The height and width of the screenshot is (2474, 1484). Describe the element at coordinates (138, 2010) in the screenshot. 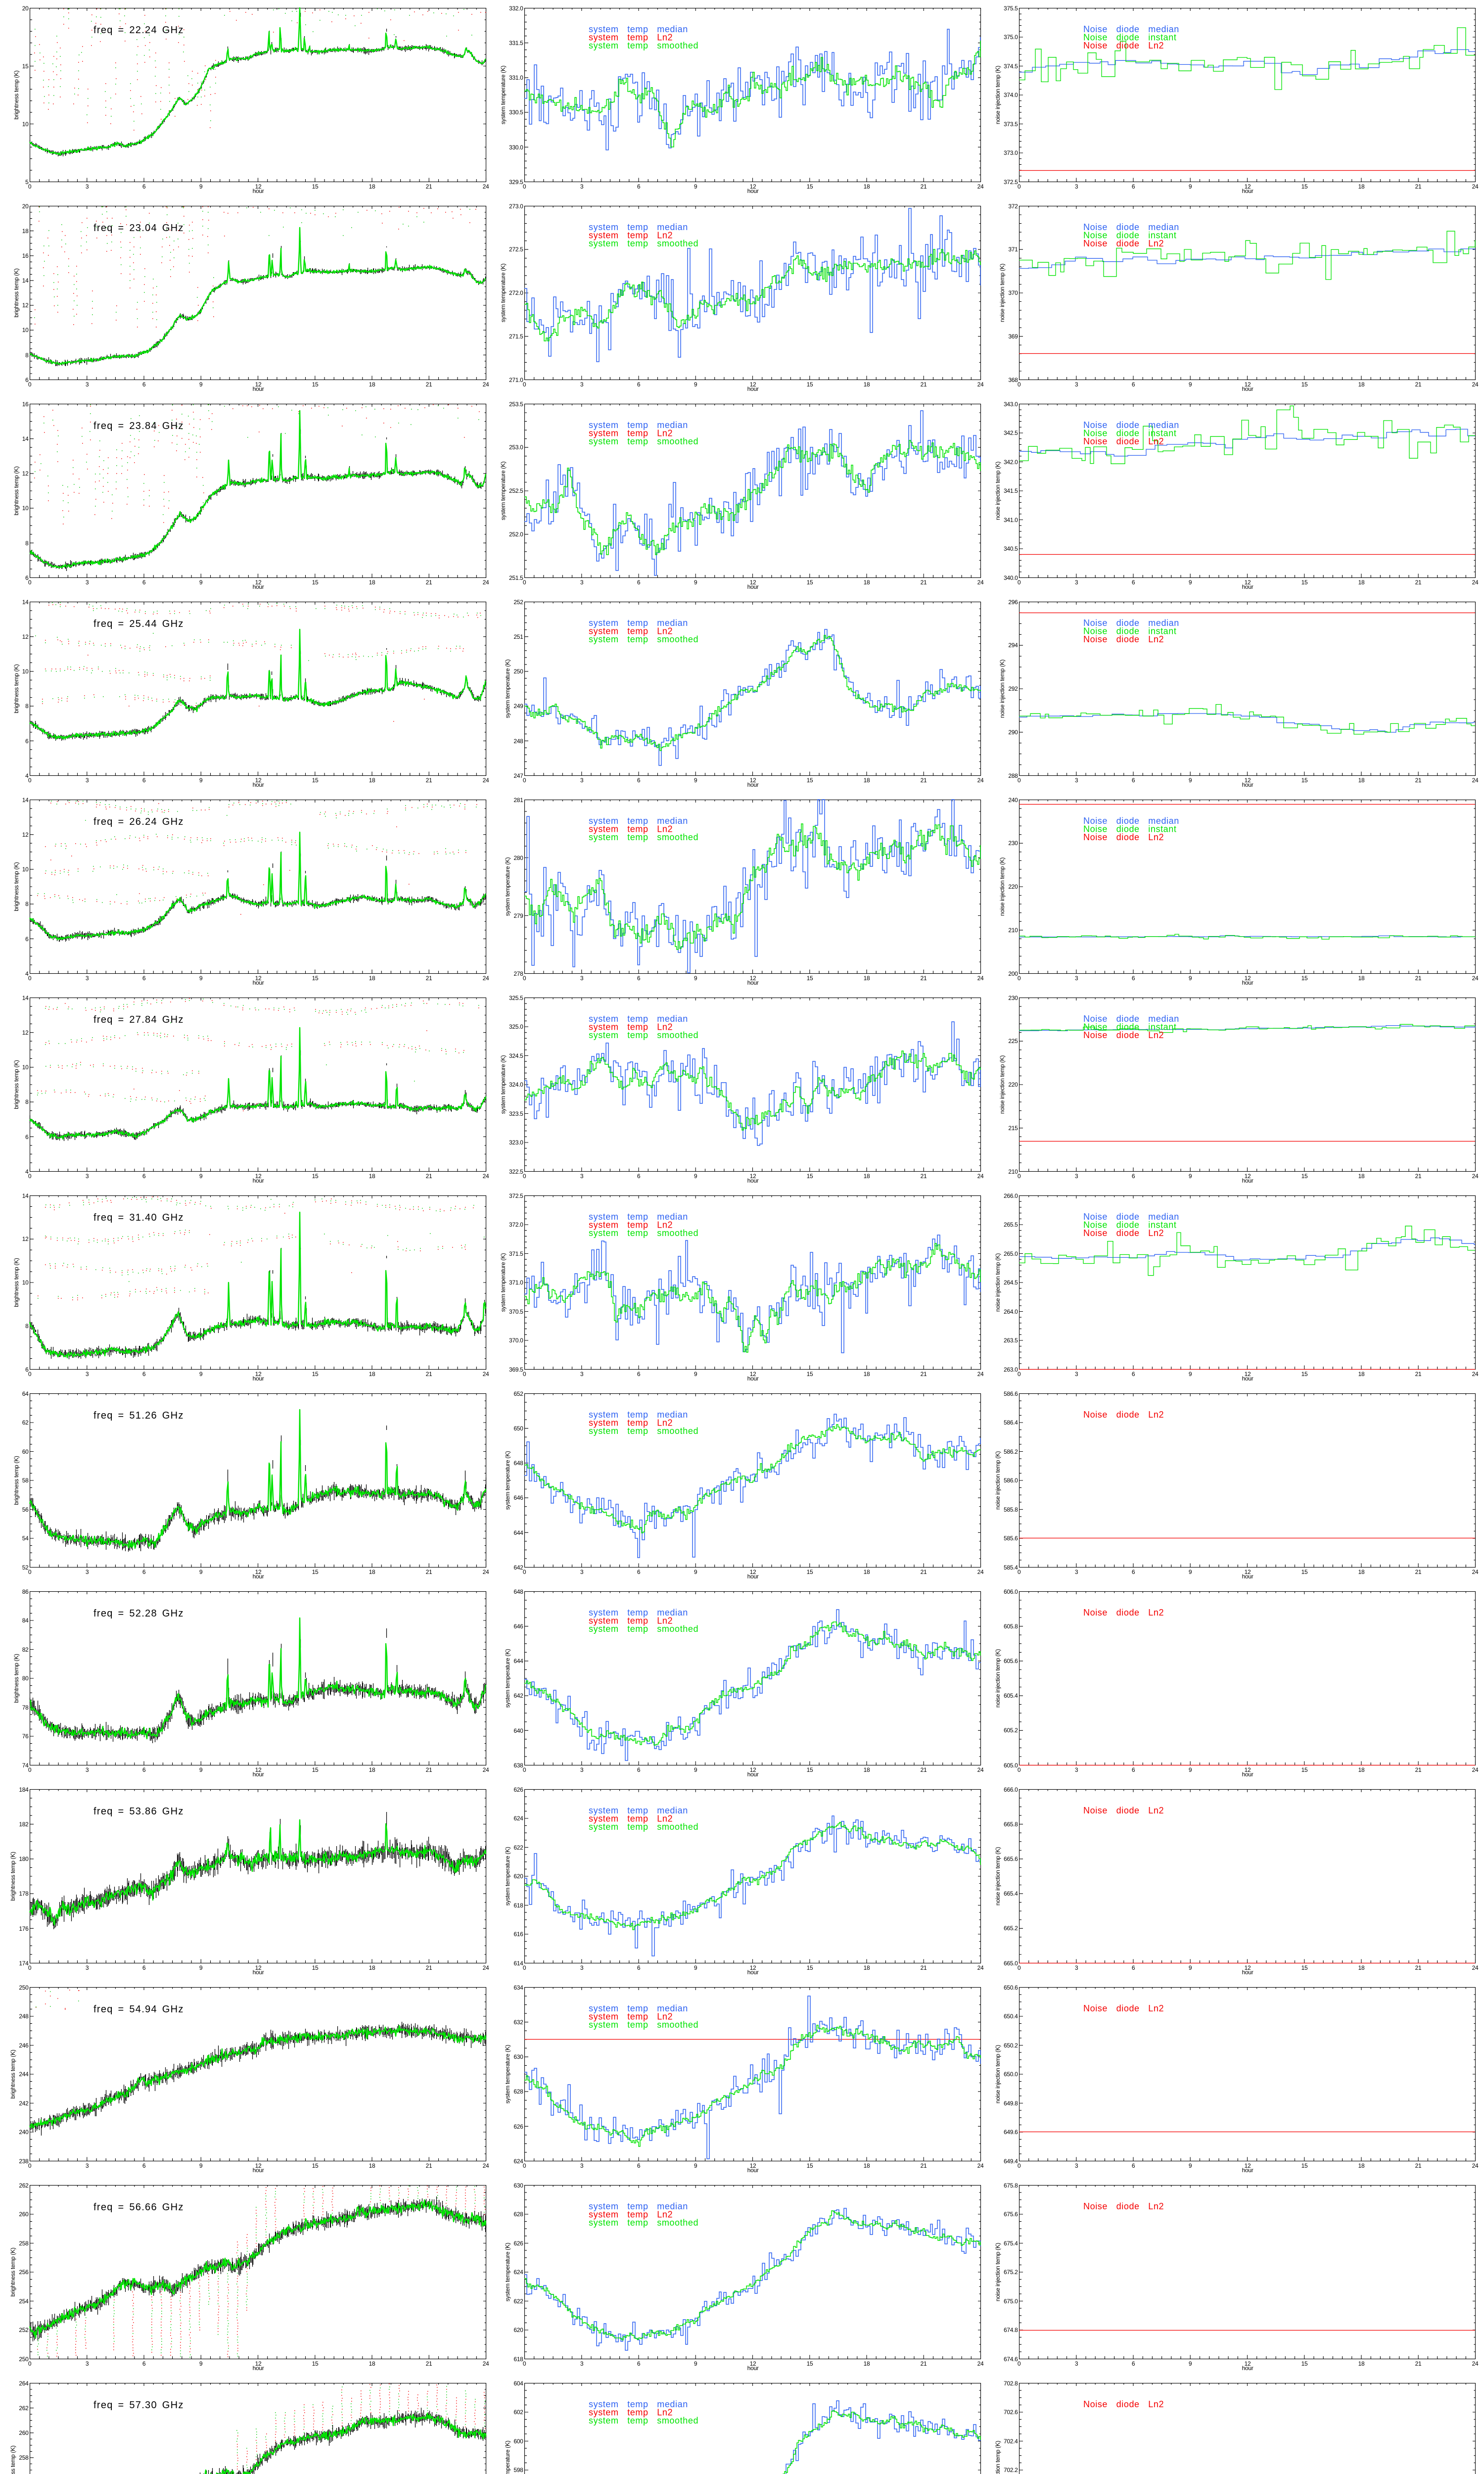

I see `svg-text: freq = 54.94 GHz` at that location.